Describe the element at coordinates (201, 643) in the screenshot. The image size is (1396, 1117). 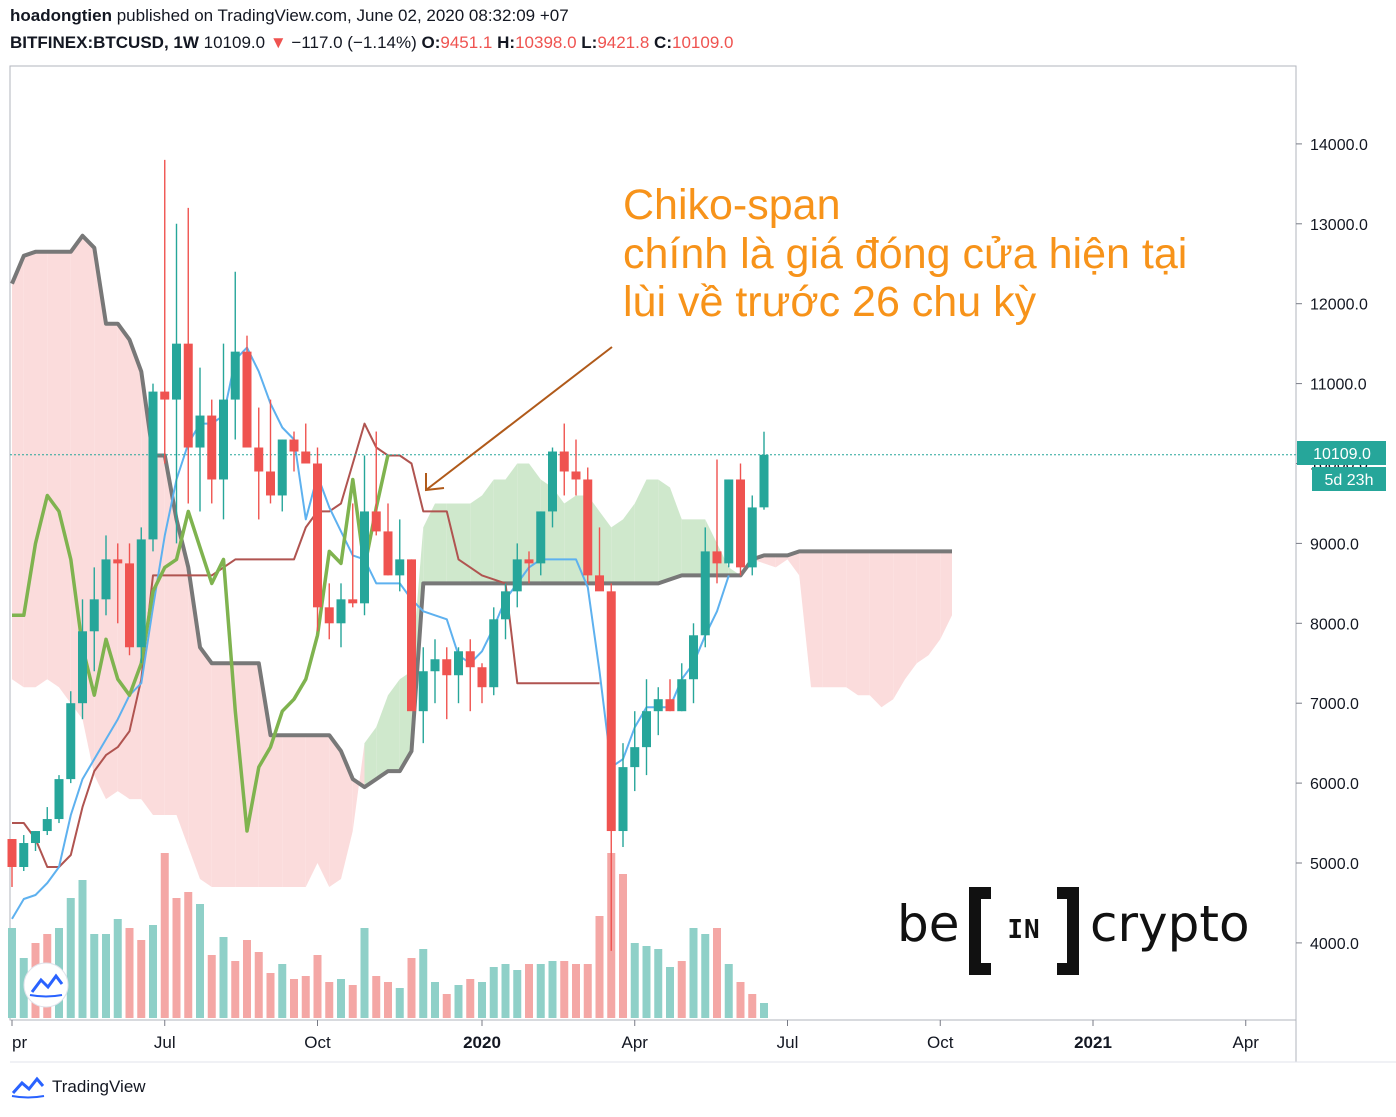
I see `chikou-span-line` at that location.